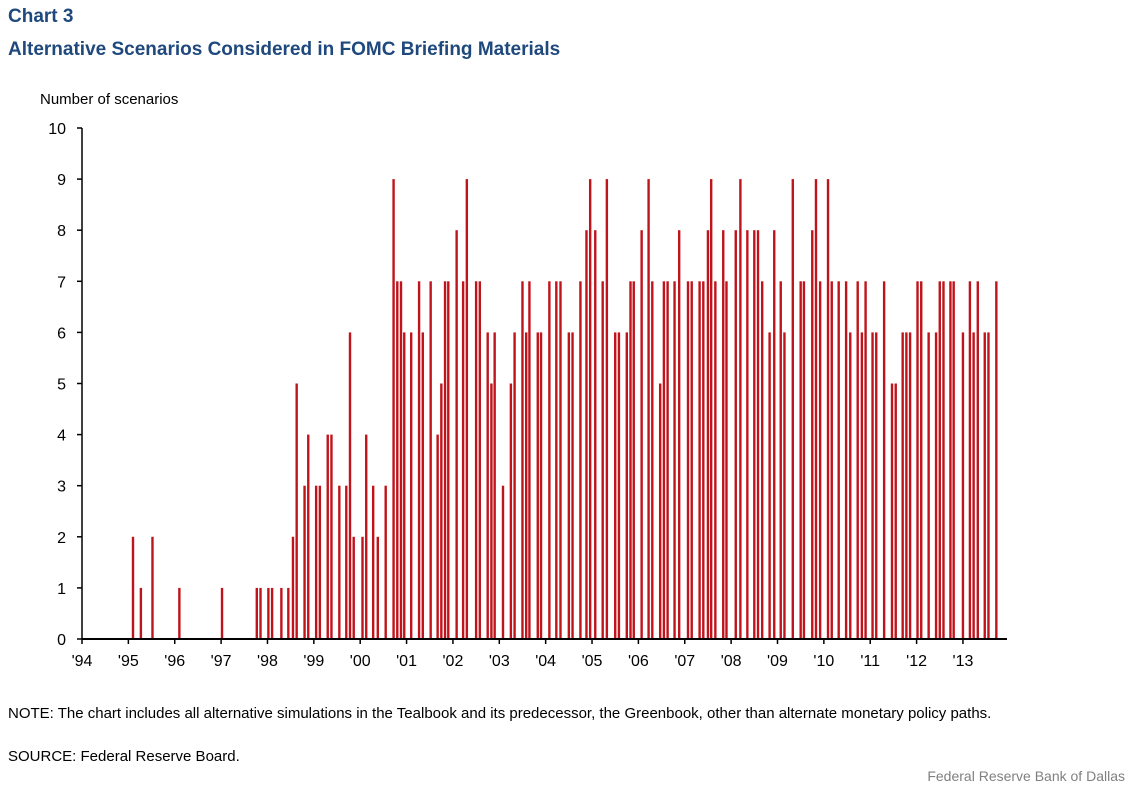 The height and width of the screenshot is (792, 1137). Describe the element at coordinates (406, 661) in the screenshot. I see `x-tick-label: '01` at that location.